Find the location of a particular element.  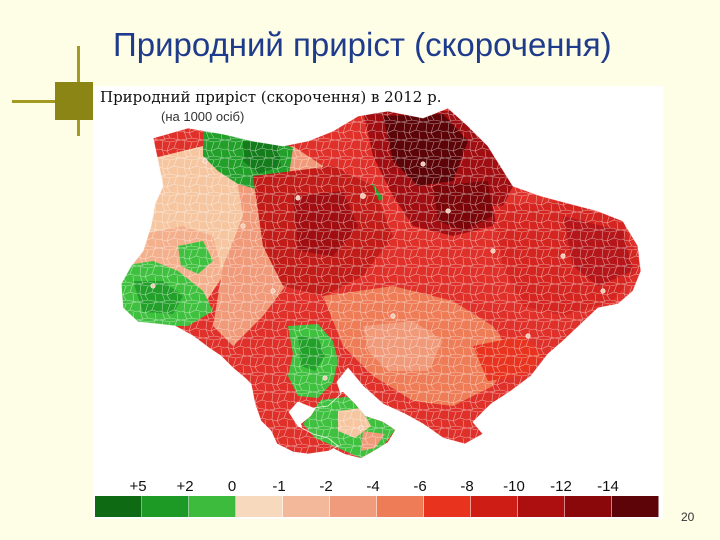

legend-tick-label: +2 is located at coordinates (184, 486).